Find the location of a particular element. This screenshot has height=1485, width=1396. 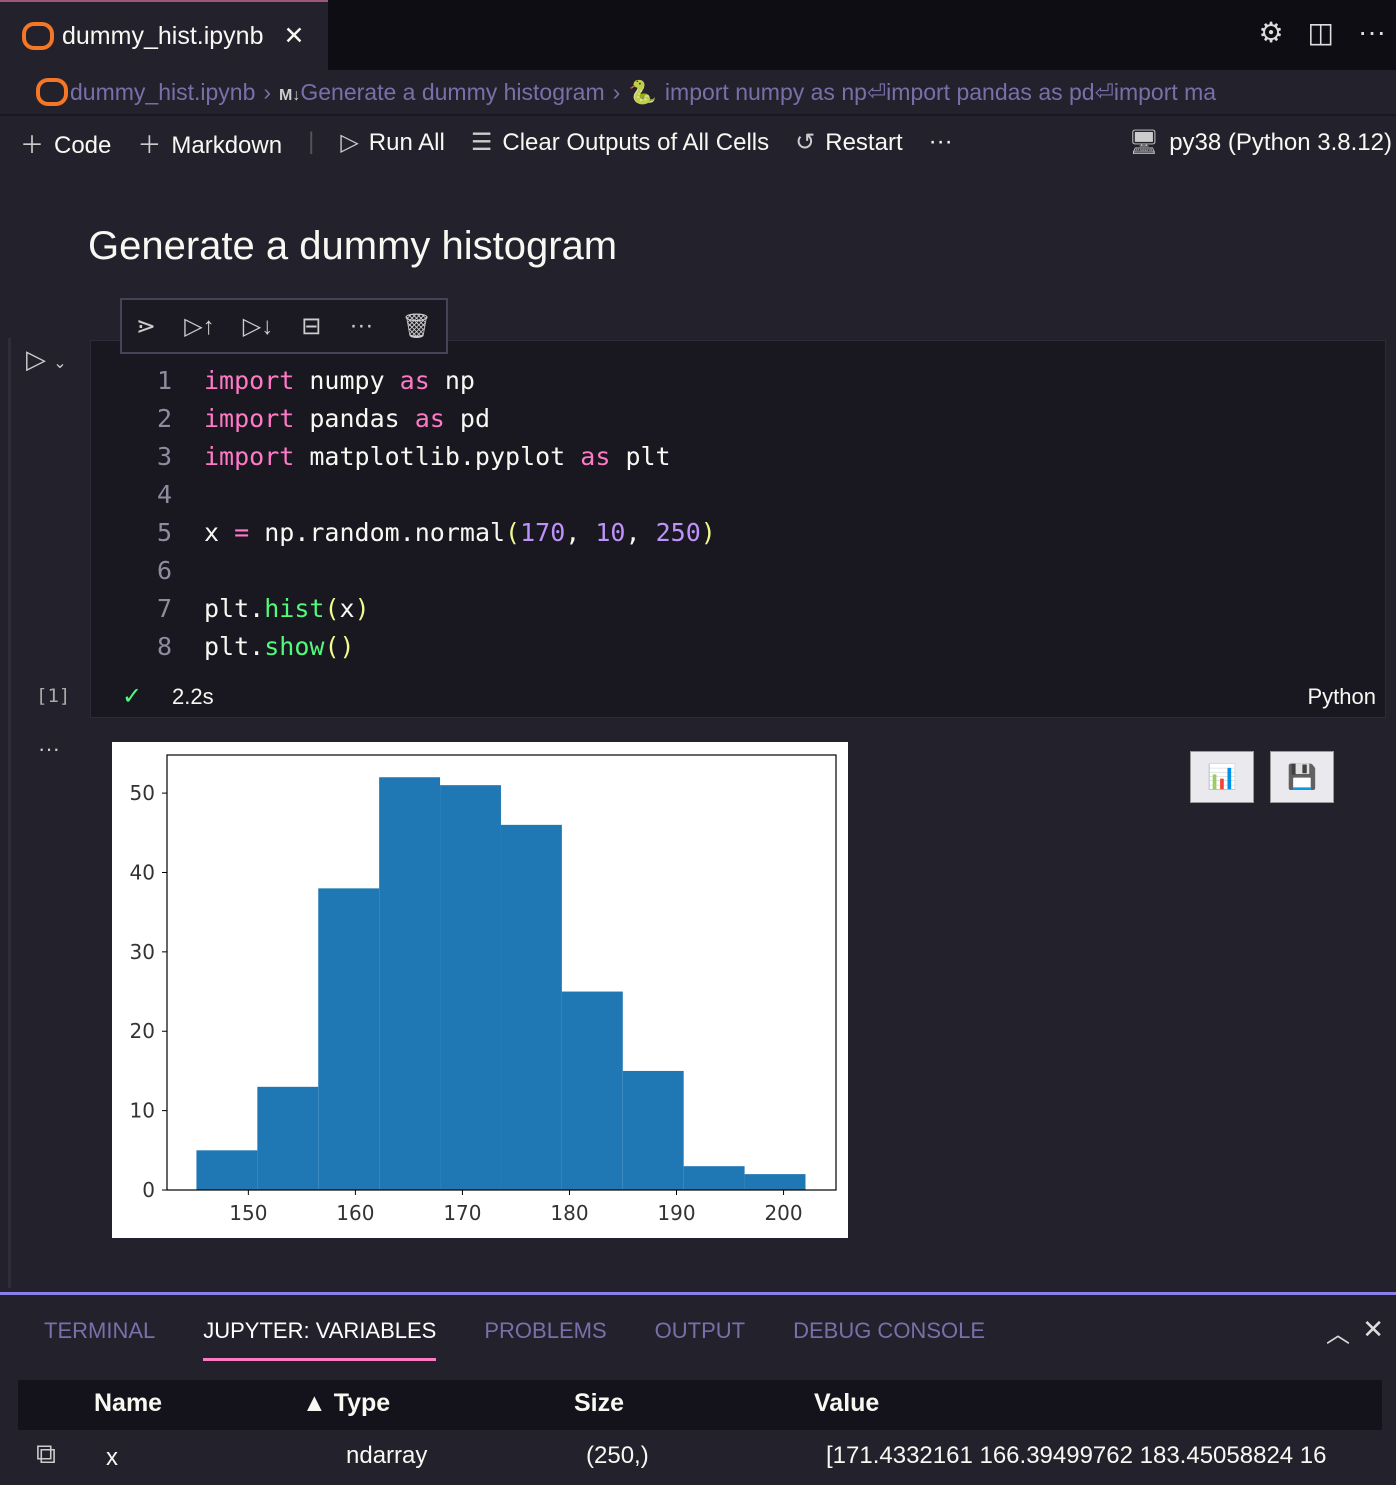

python-icon: 🐍 is located at coordinates (642, 91).